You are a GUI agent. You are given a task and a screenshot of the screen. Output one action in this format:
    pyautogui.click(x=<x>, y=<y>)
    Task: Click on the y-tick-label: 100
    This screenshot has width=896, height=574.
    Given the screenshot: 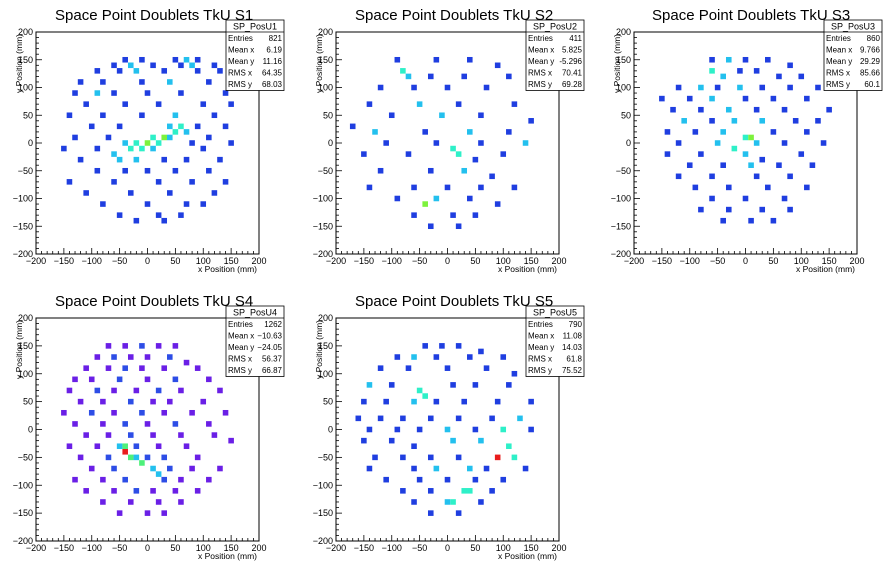 What is the action you would take?
    pyautogui.click(x=623, y=88)
    